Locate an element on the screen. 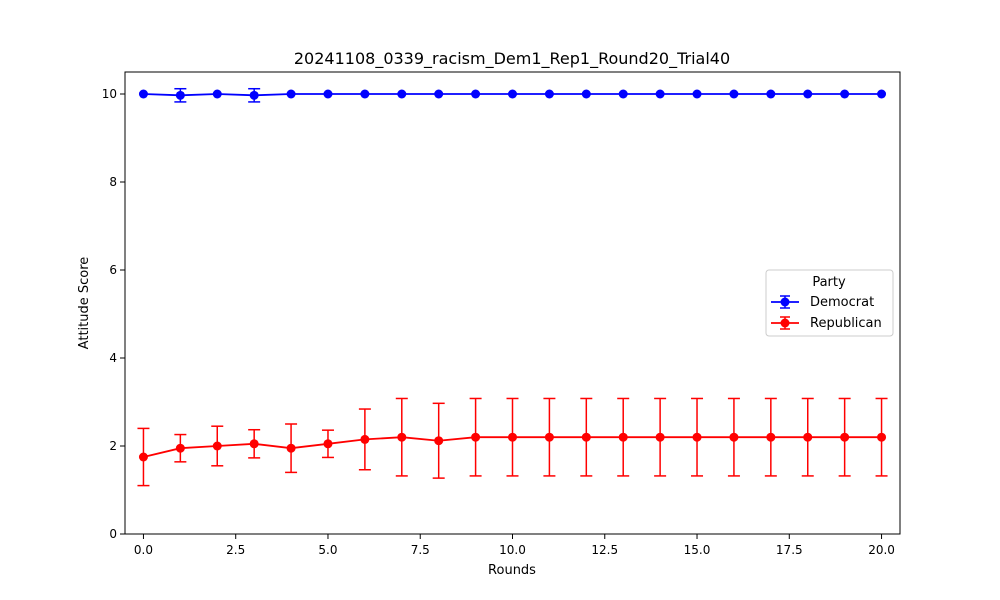  series-republican is located at coordinates (512, 442).